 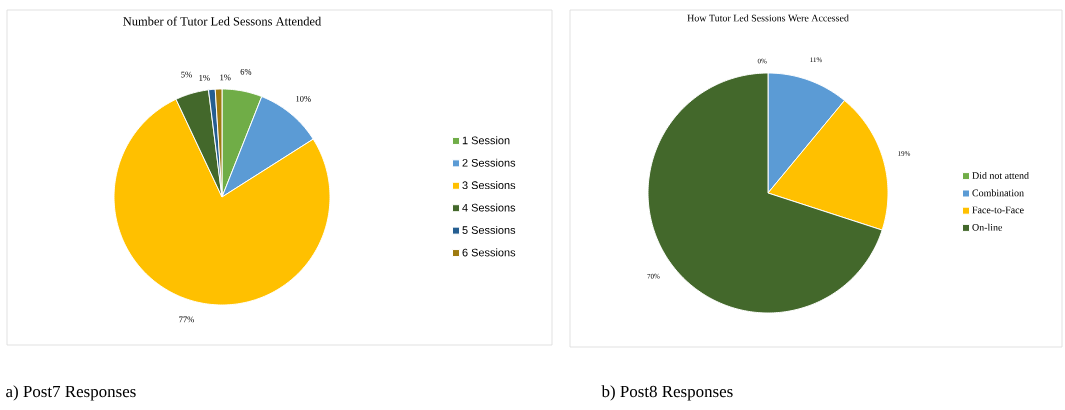 I want to click on data-label: 5%, so click(x=186, y=74).